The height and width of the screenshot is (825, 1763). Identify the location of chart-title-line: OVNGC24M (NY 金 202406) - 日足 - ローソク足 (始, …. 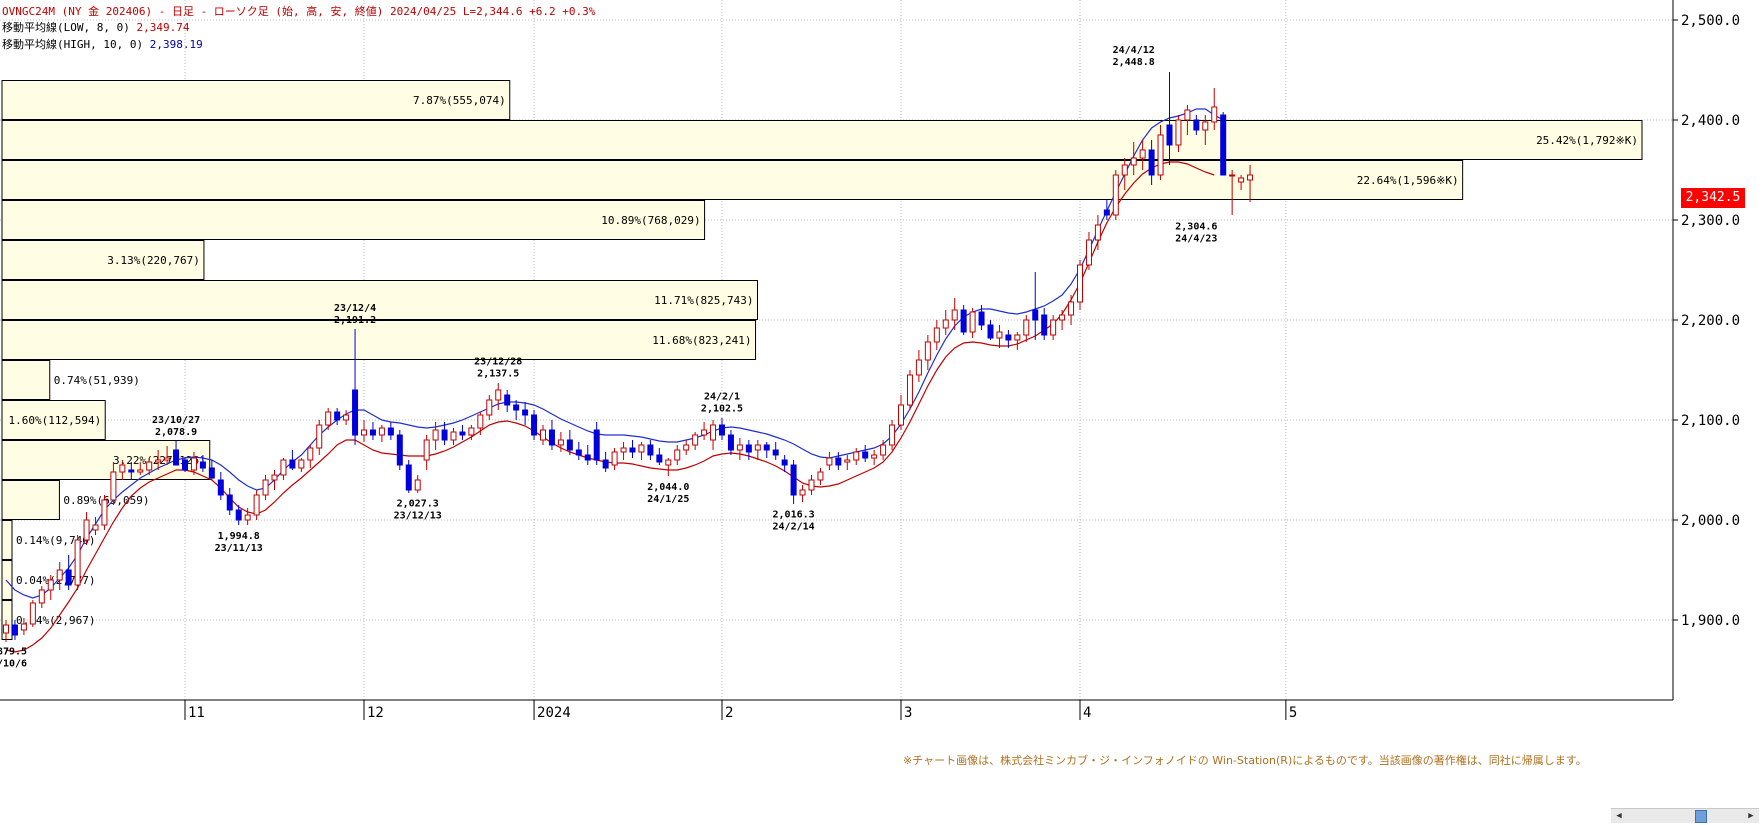
(298, 11).